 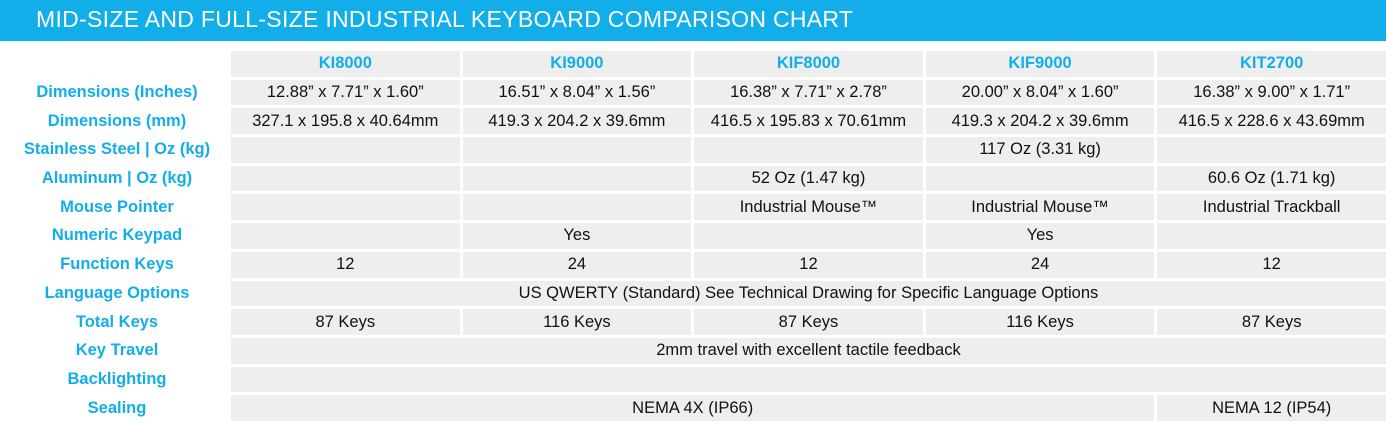 What do you see at coordinates (577, 92) in the screenshot?
I see `table-cell: 16.51” x 8.04” x 1.56”` at bounding box center [577, 92].